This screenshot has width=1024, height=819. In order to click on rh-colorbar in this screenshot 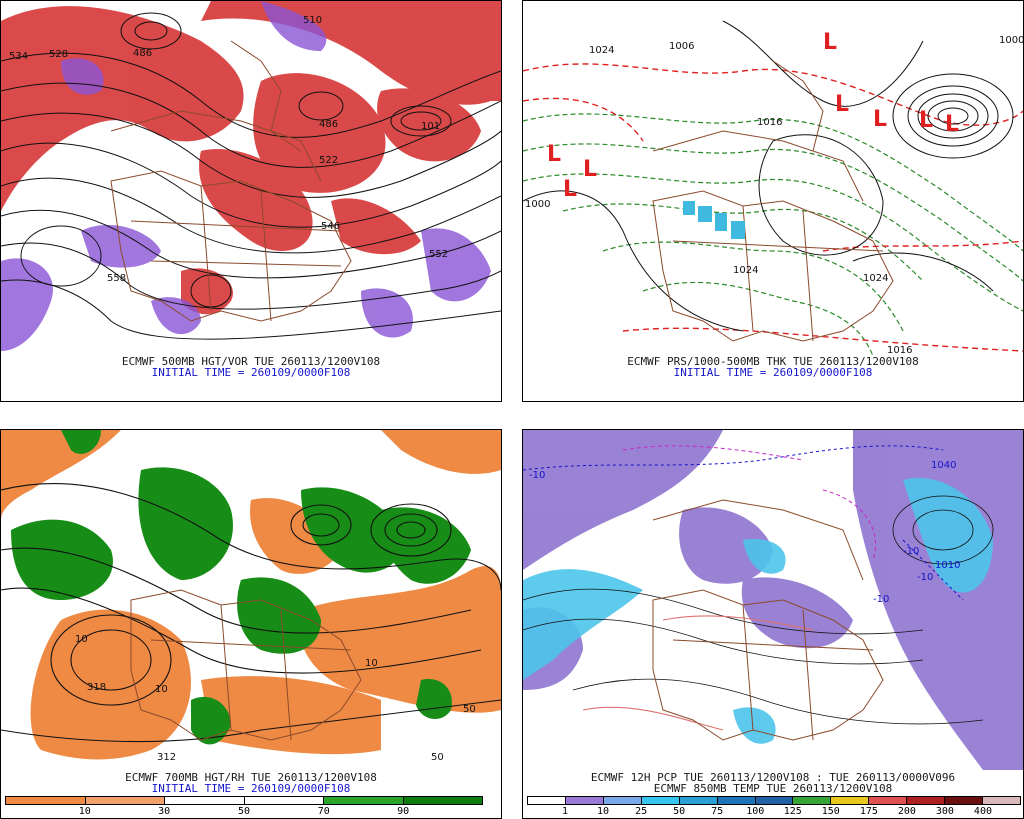, I will do `click(244, 800)`.